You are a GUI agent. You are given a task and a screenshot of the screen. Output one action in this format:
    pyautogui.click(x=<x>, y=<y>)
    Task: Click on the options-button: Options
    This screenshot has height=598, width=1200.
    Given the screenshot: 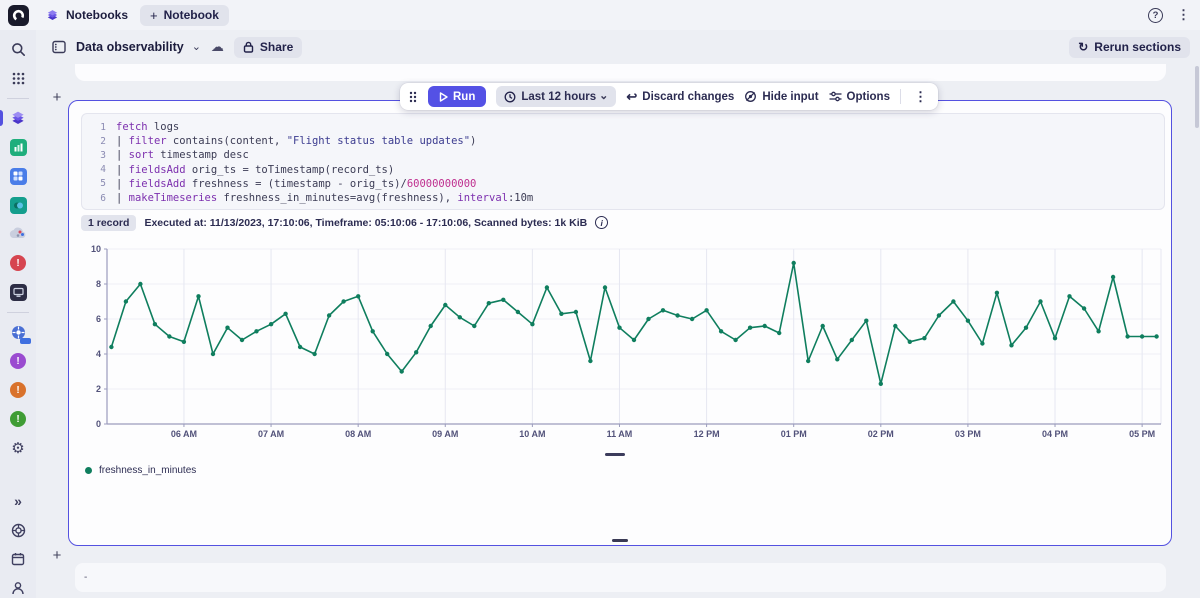 What is the action you would take?
    pyautogui.click(x=859, y=97)
    